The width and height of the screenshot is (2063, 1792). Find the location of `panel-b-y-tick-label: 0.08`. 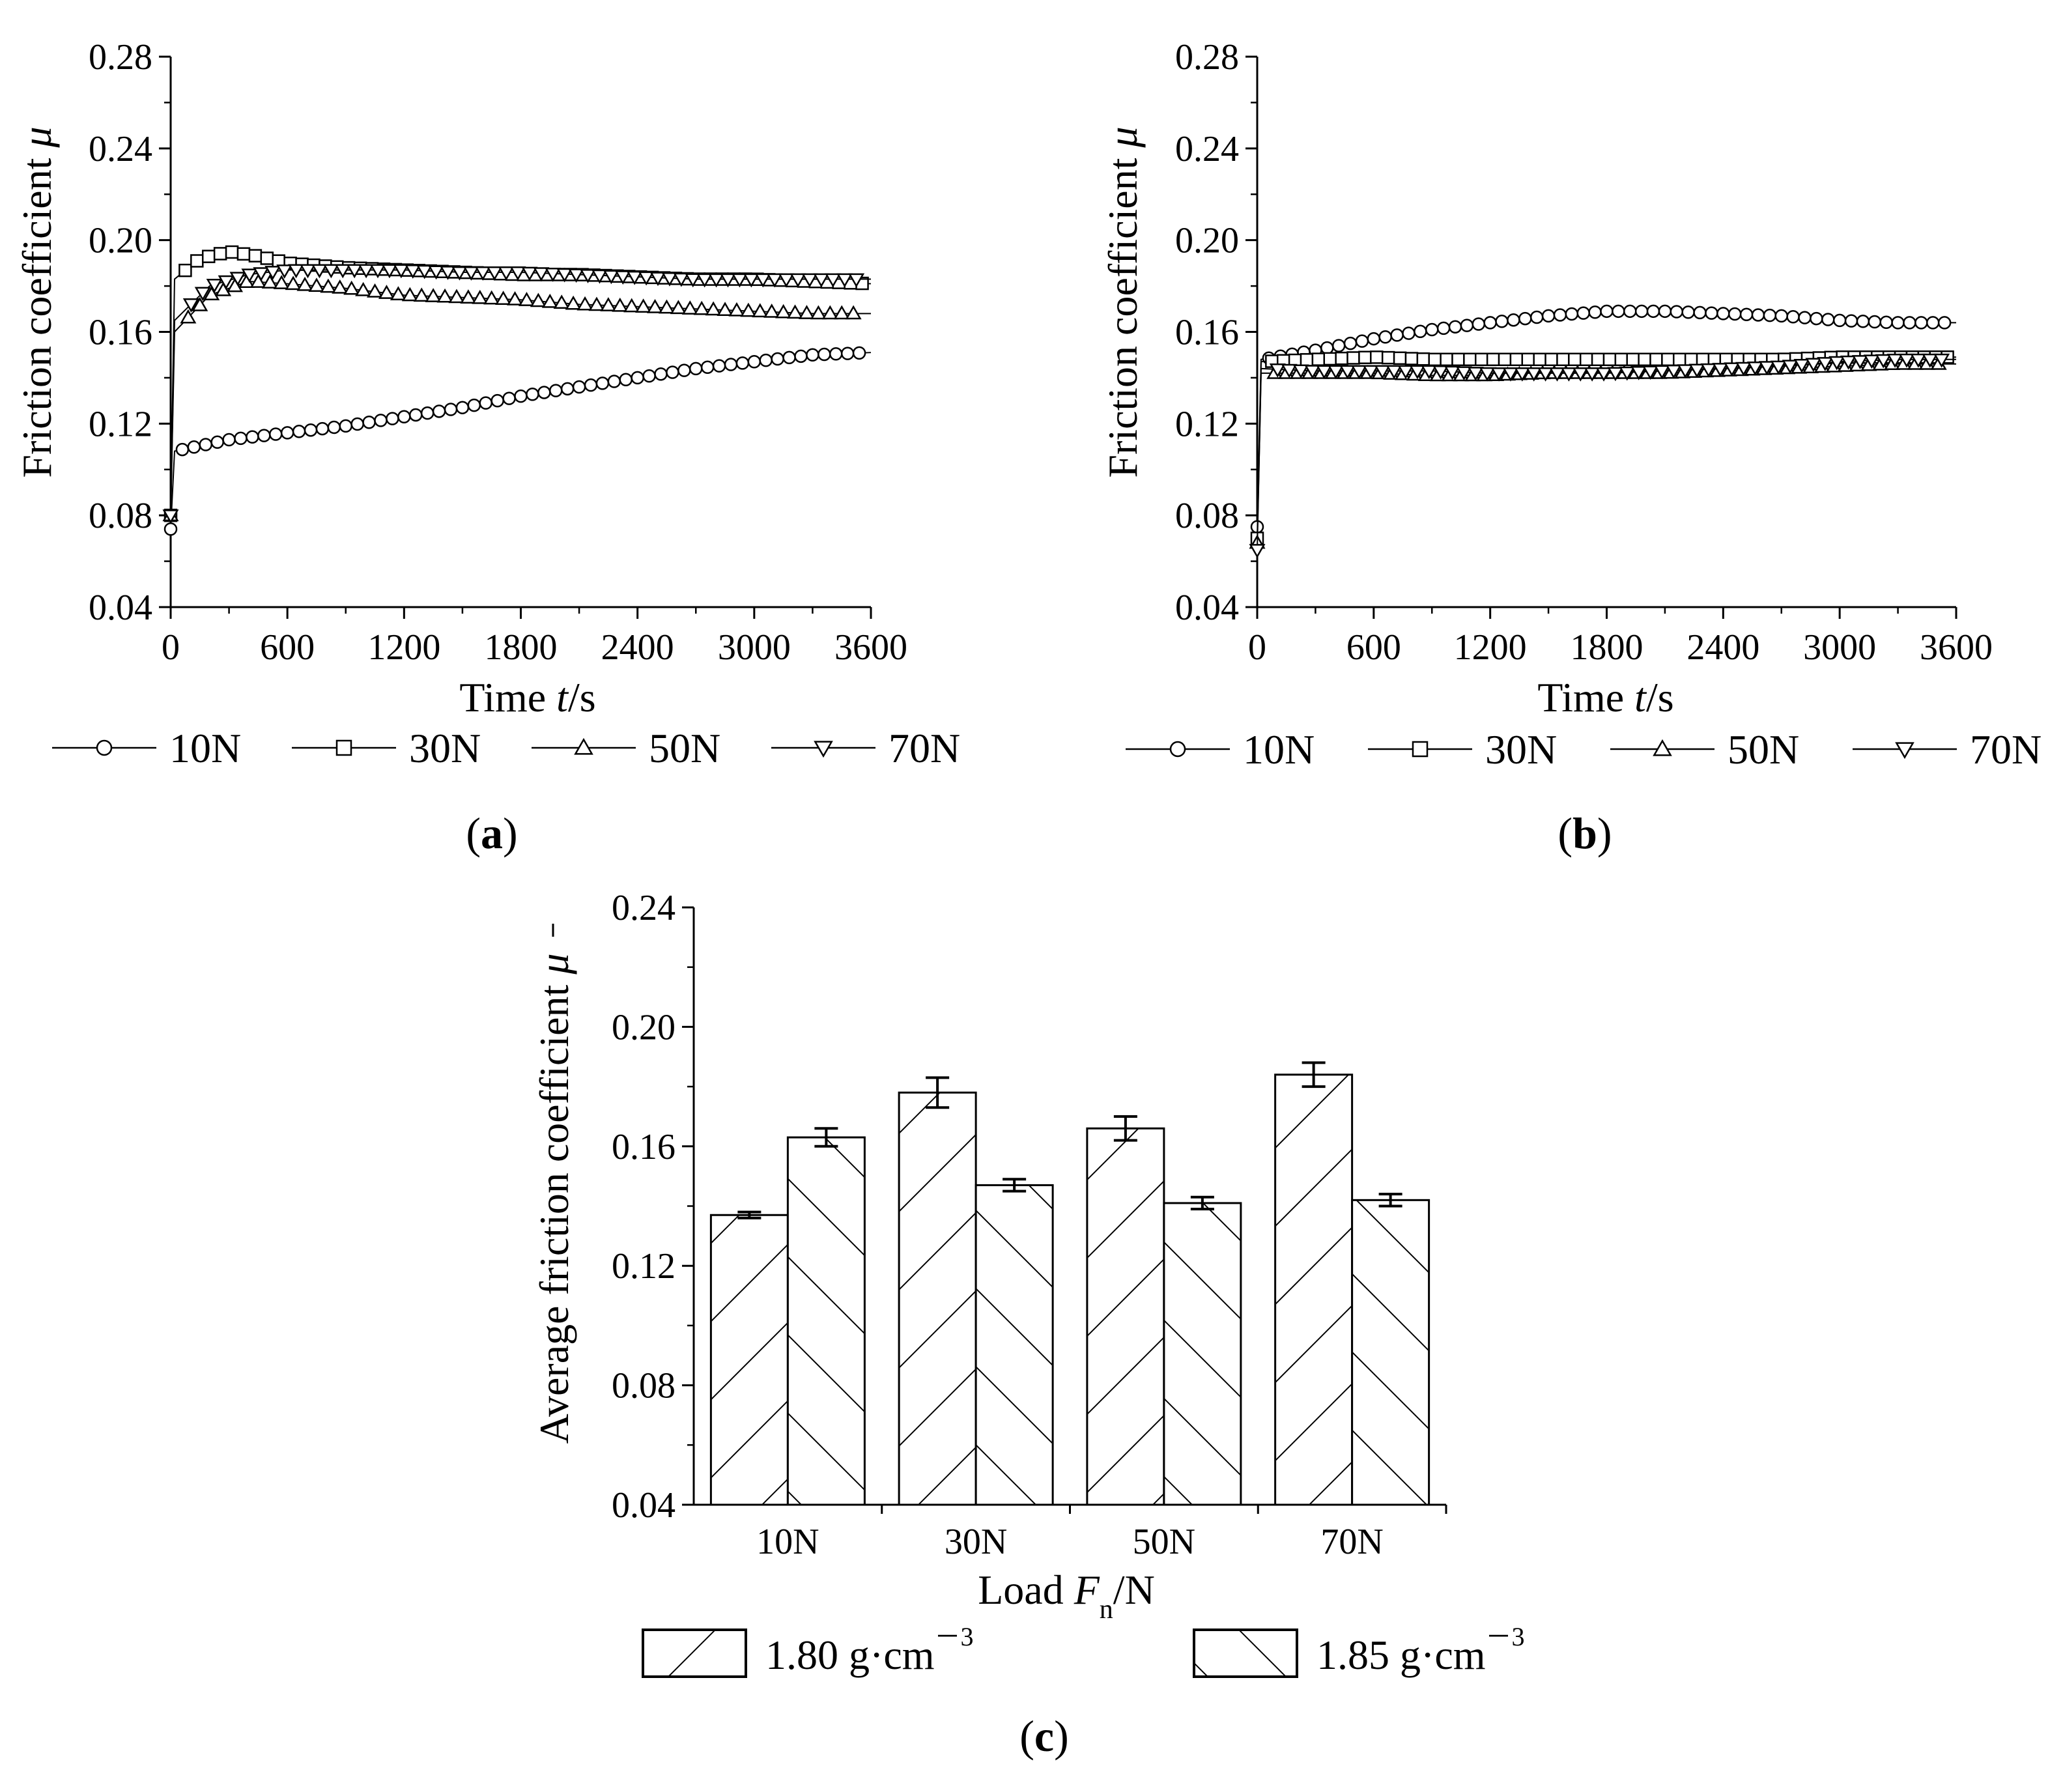

panel-b-y-tick-label: 0.08 is located at coordinates (1207, 516).